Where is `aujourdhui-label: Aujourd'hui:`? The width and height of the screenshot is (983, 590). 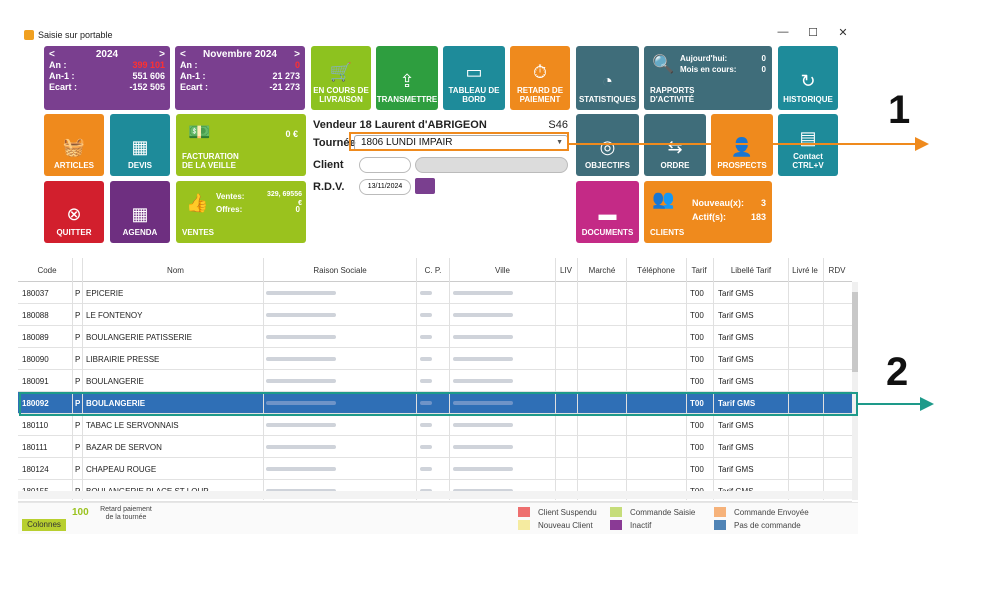
aujourdhui-label: Aujourd'hui: is located at coordinates (704, 58).